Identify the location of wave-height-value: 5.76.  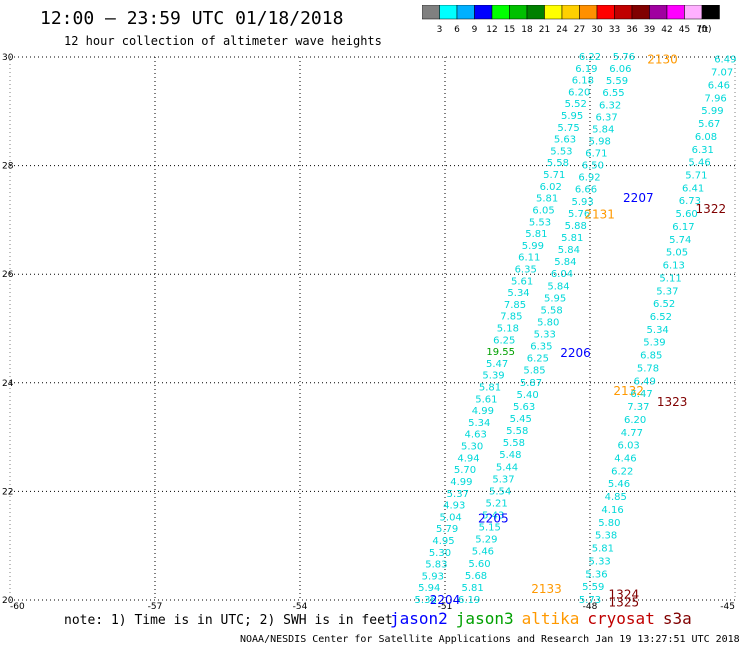
(579, 214).